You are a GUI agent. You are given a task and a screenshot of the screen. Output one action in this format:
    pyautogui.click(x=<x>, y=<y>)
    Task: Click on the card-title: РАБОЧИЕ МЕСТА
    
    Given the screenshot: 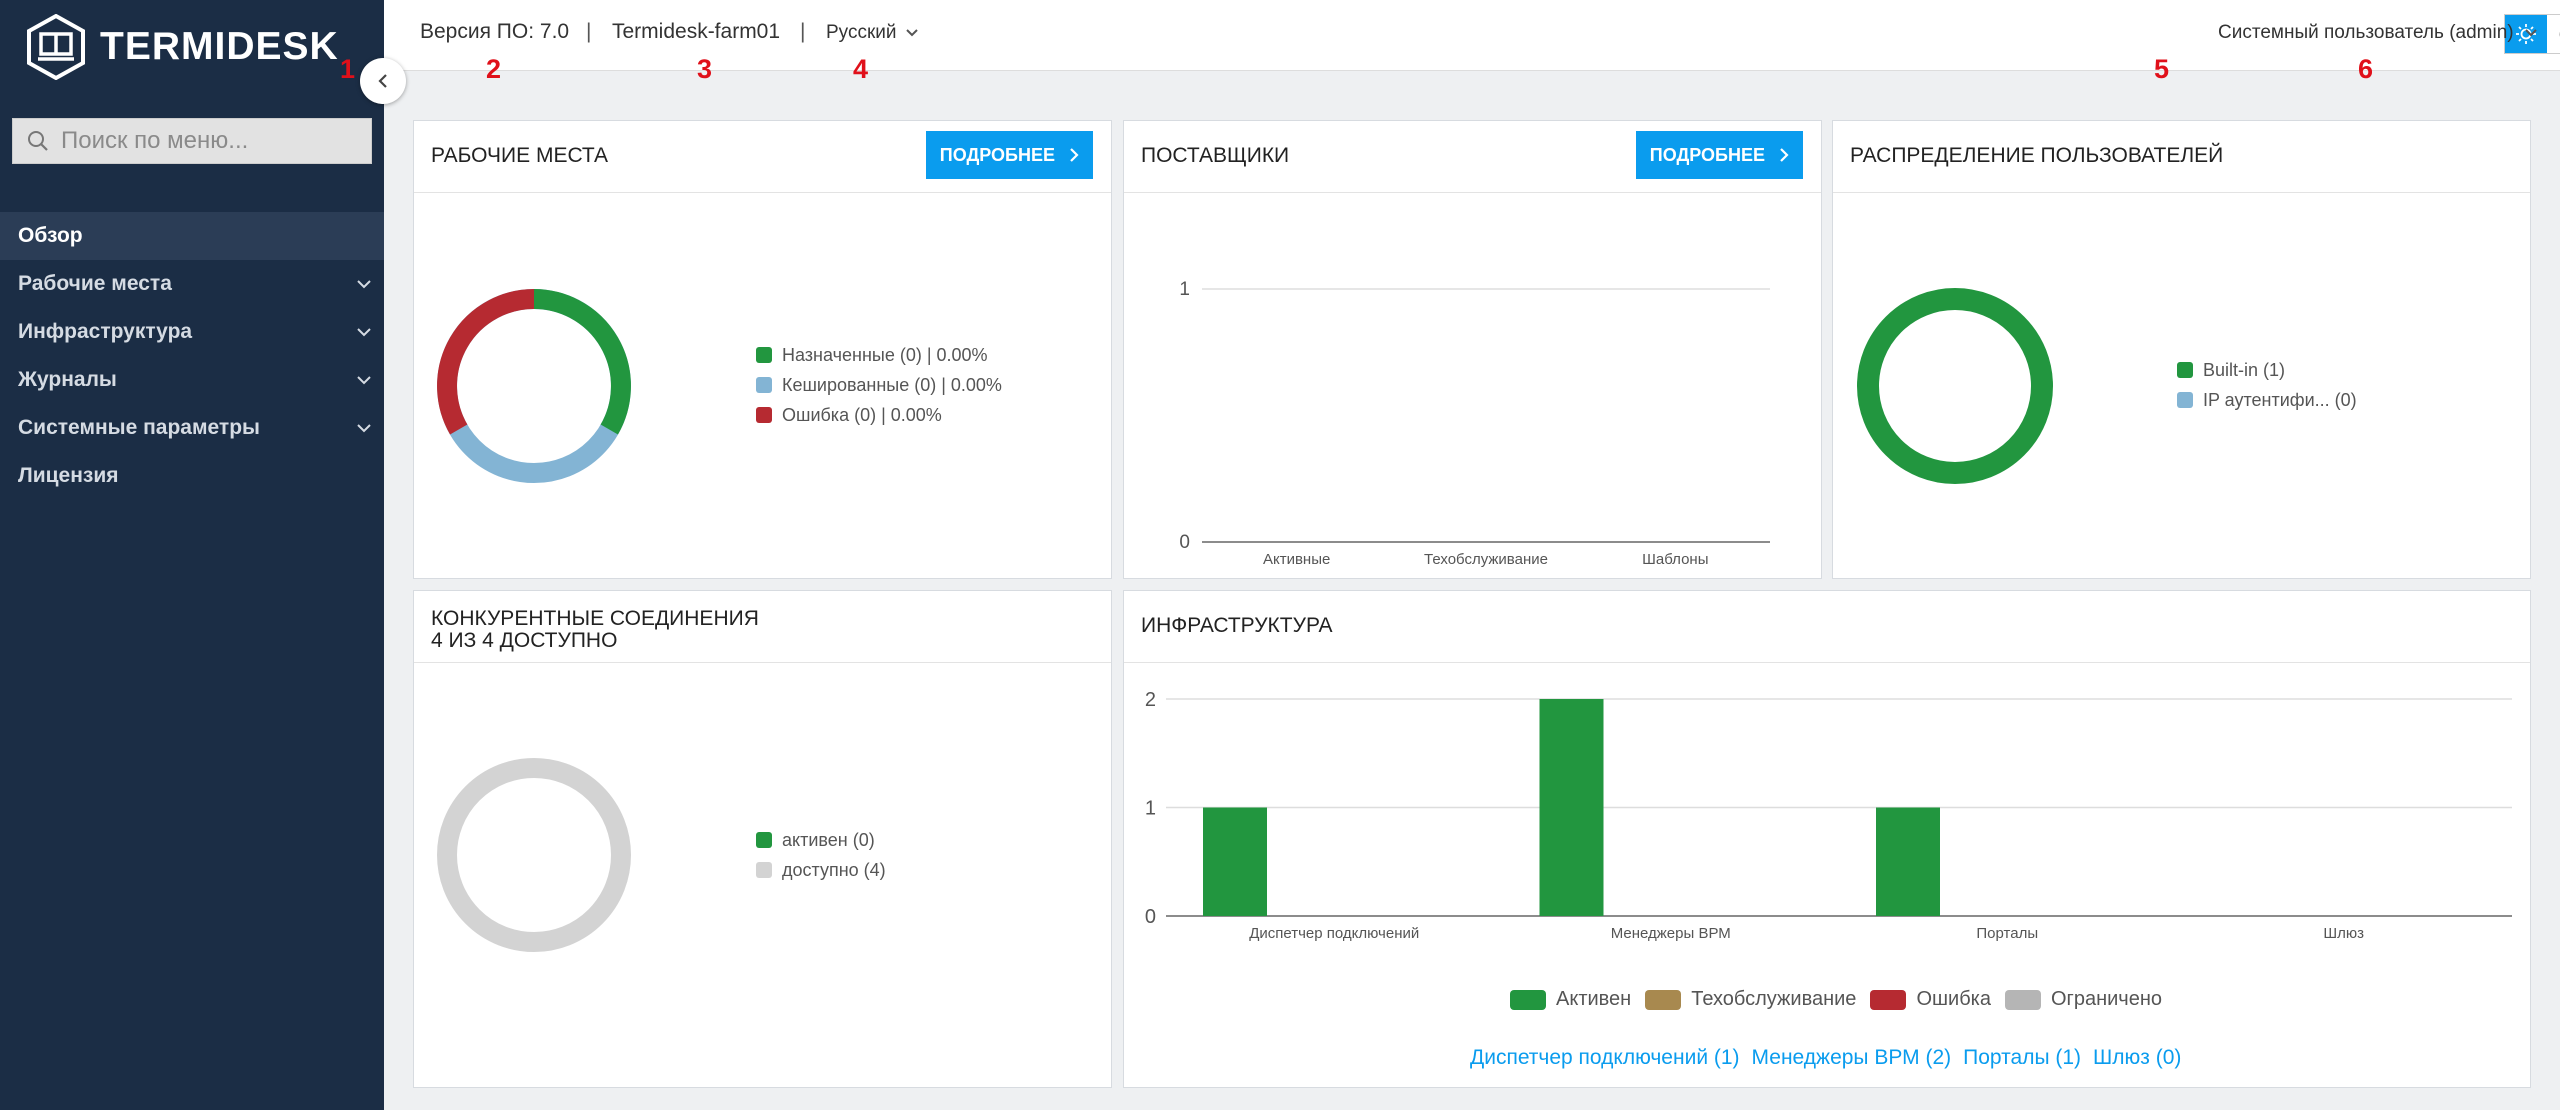 What is the action you would take?
    pyautogui.click(x=520, y=155)
    